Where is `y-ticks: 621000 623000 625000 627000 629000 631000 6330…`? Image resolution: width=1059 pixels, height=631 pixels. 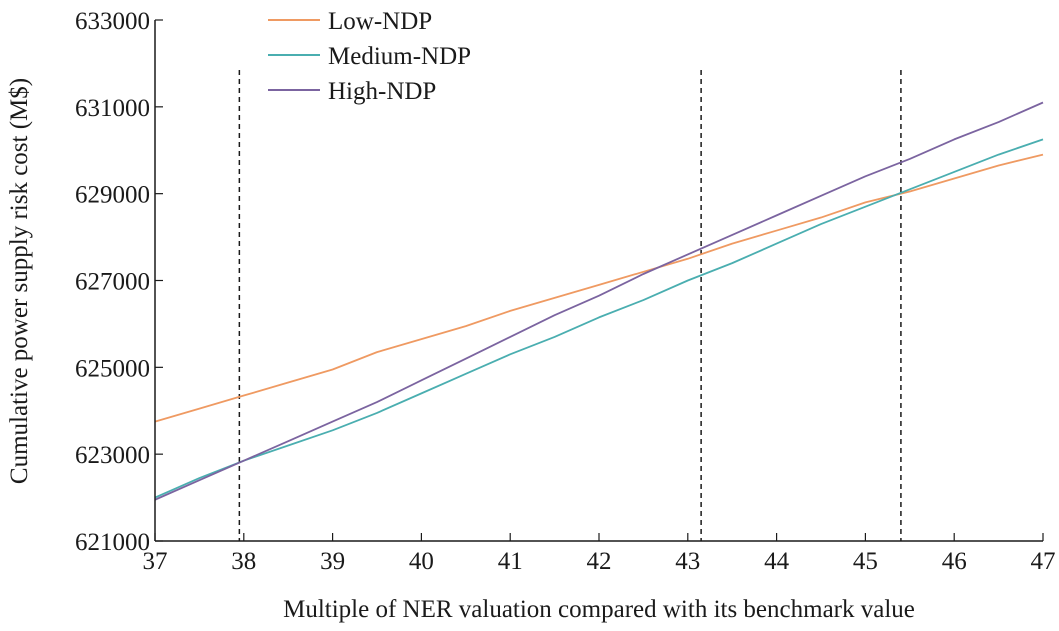
y-ticks: 621000 623000 625000 627000 629000 631000 6330… is located at coordinates (119, 282).